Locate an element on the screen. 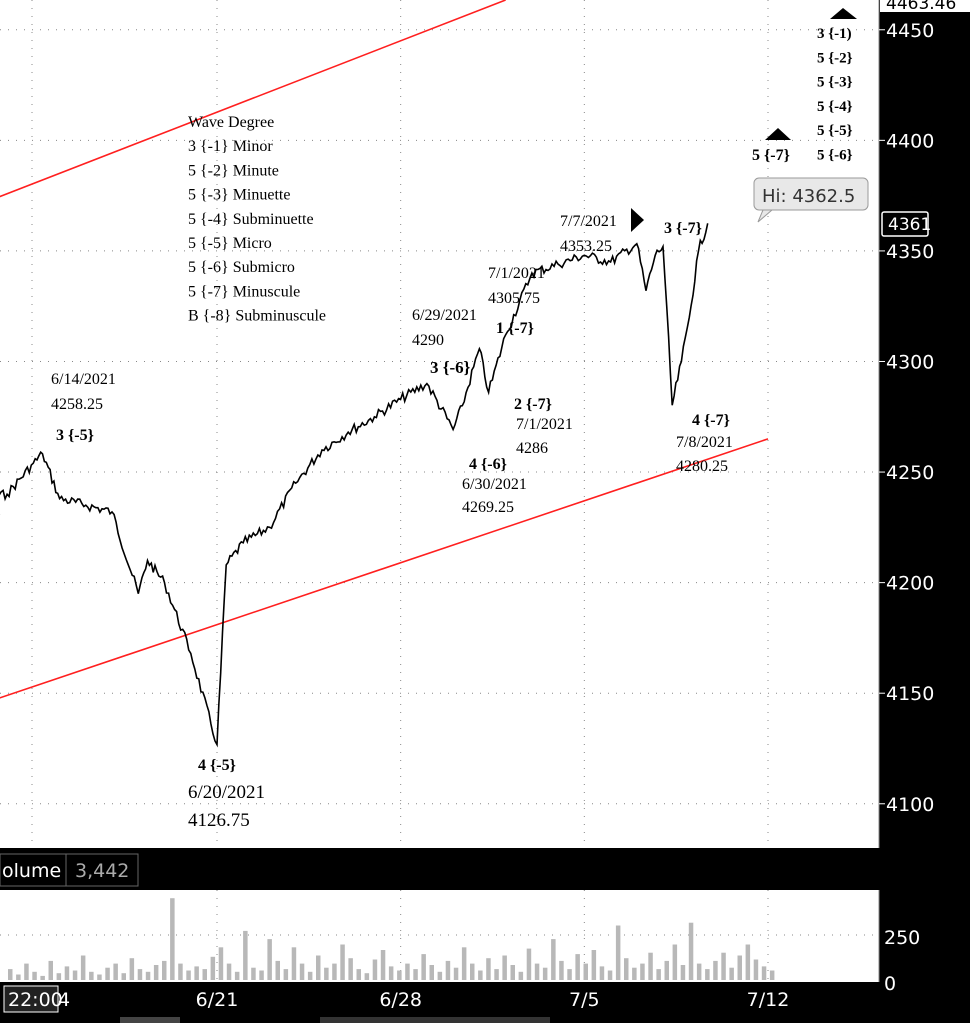  price-axis: 4100 4150 4200 4250 4300 4350 4400 4450 is located at coordinates (906, 418).